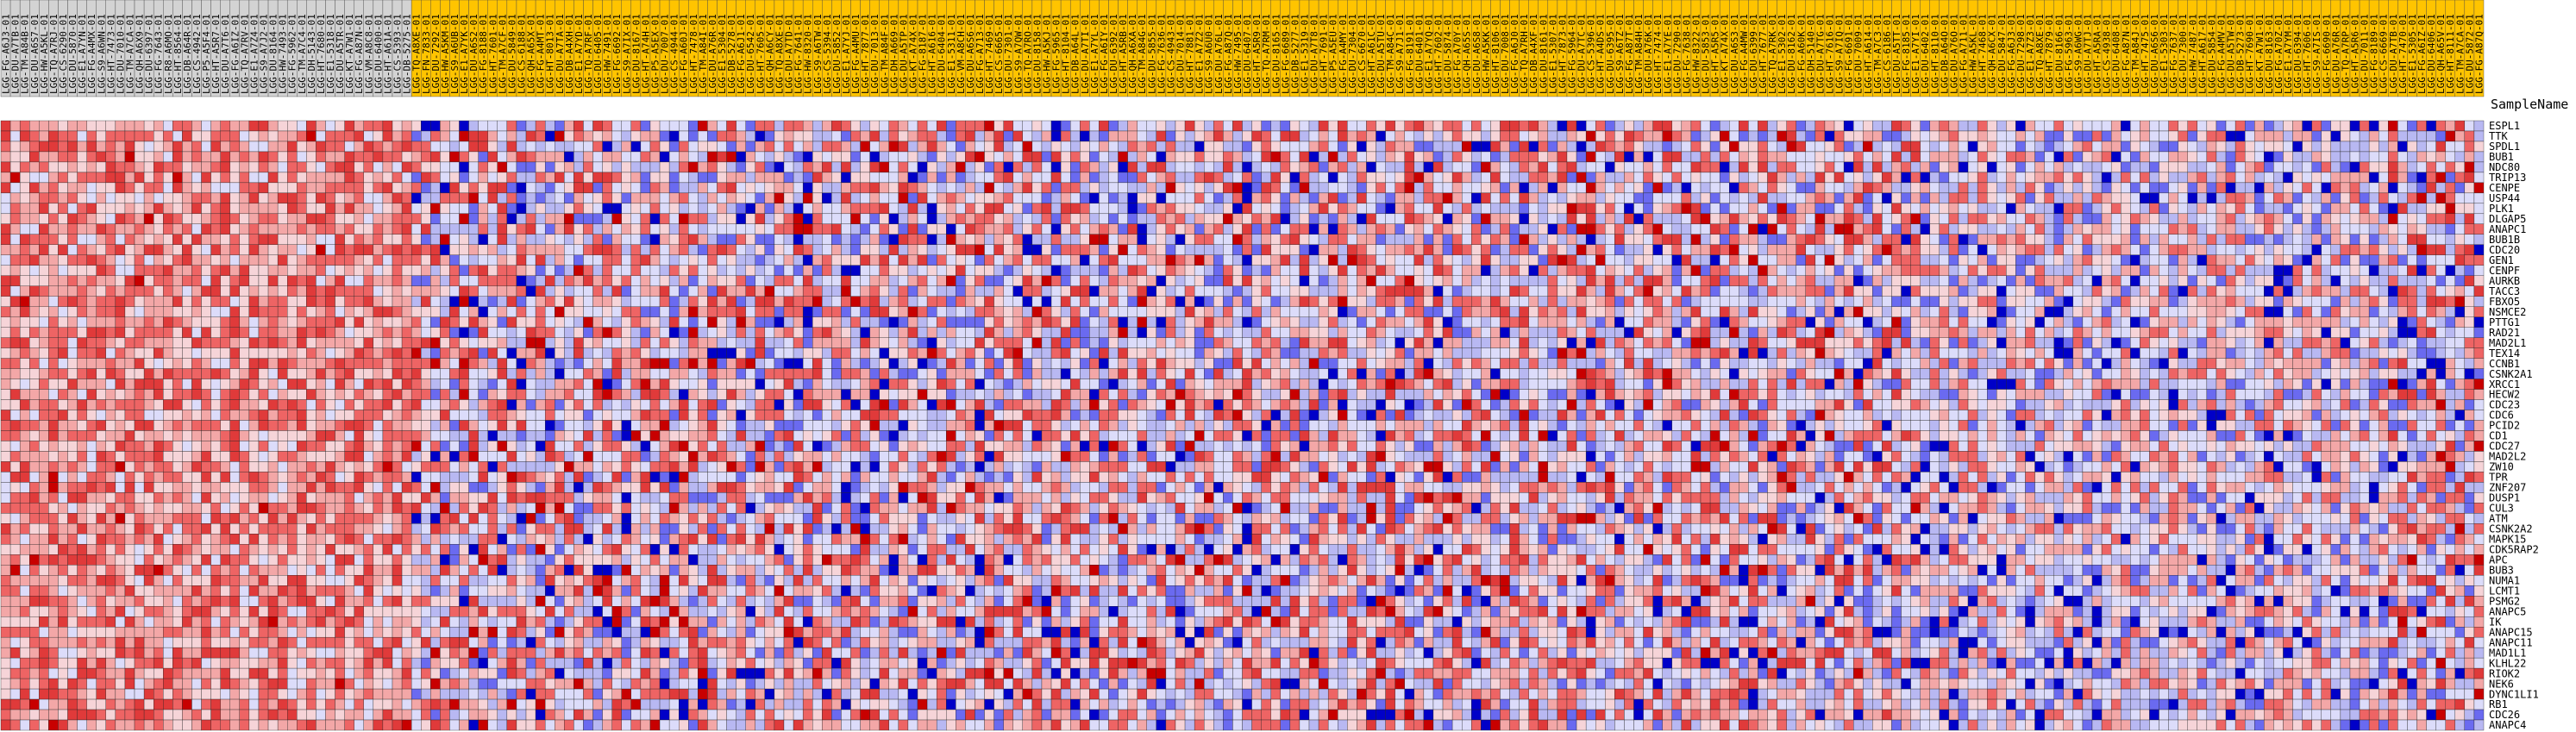 The image size is (2576, 732). Describe the element at coordinates (283, 54) in the screenshot. I see `column-label: LGG-HW-7493-01` at that location.